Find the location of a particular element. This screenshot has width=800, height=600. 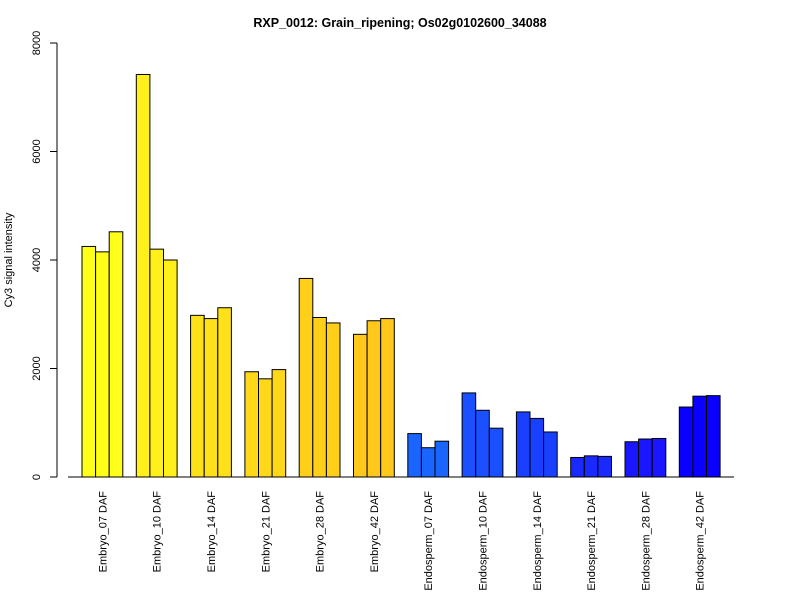

y-axis-label: Cy3 signal intensity is located at coordinates (9, 259).